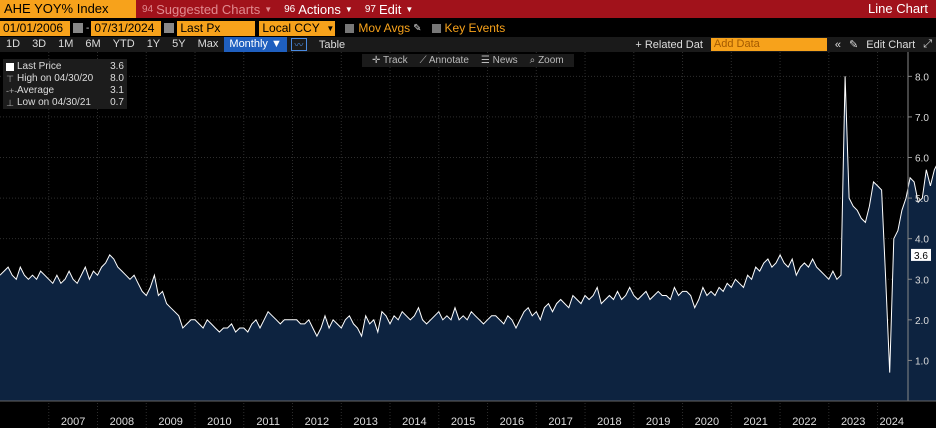  What do you see at coordinates (389, 9) in the screenshot?
I see `edit-menu: 97 Edit ▼` at bounding box center [389, 9].